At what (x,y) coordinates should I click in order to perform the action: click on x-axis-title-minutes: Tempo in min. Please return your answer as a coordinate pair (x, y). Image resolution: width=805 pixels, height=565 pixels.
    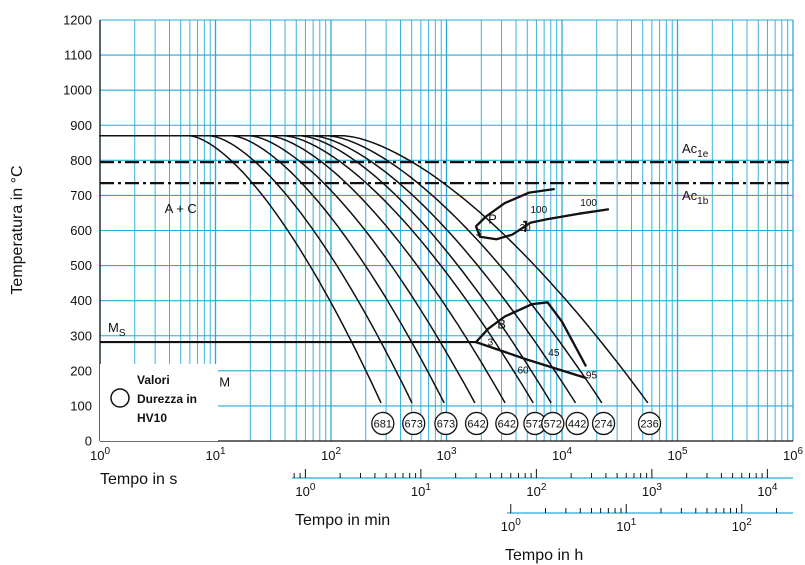
    Looking at the image, I should click on (342, 520).